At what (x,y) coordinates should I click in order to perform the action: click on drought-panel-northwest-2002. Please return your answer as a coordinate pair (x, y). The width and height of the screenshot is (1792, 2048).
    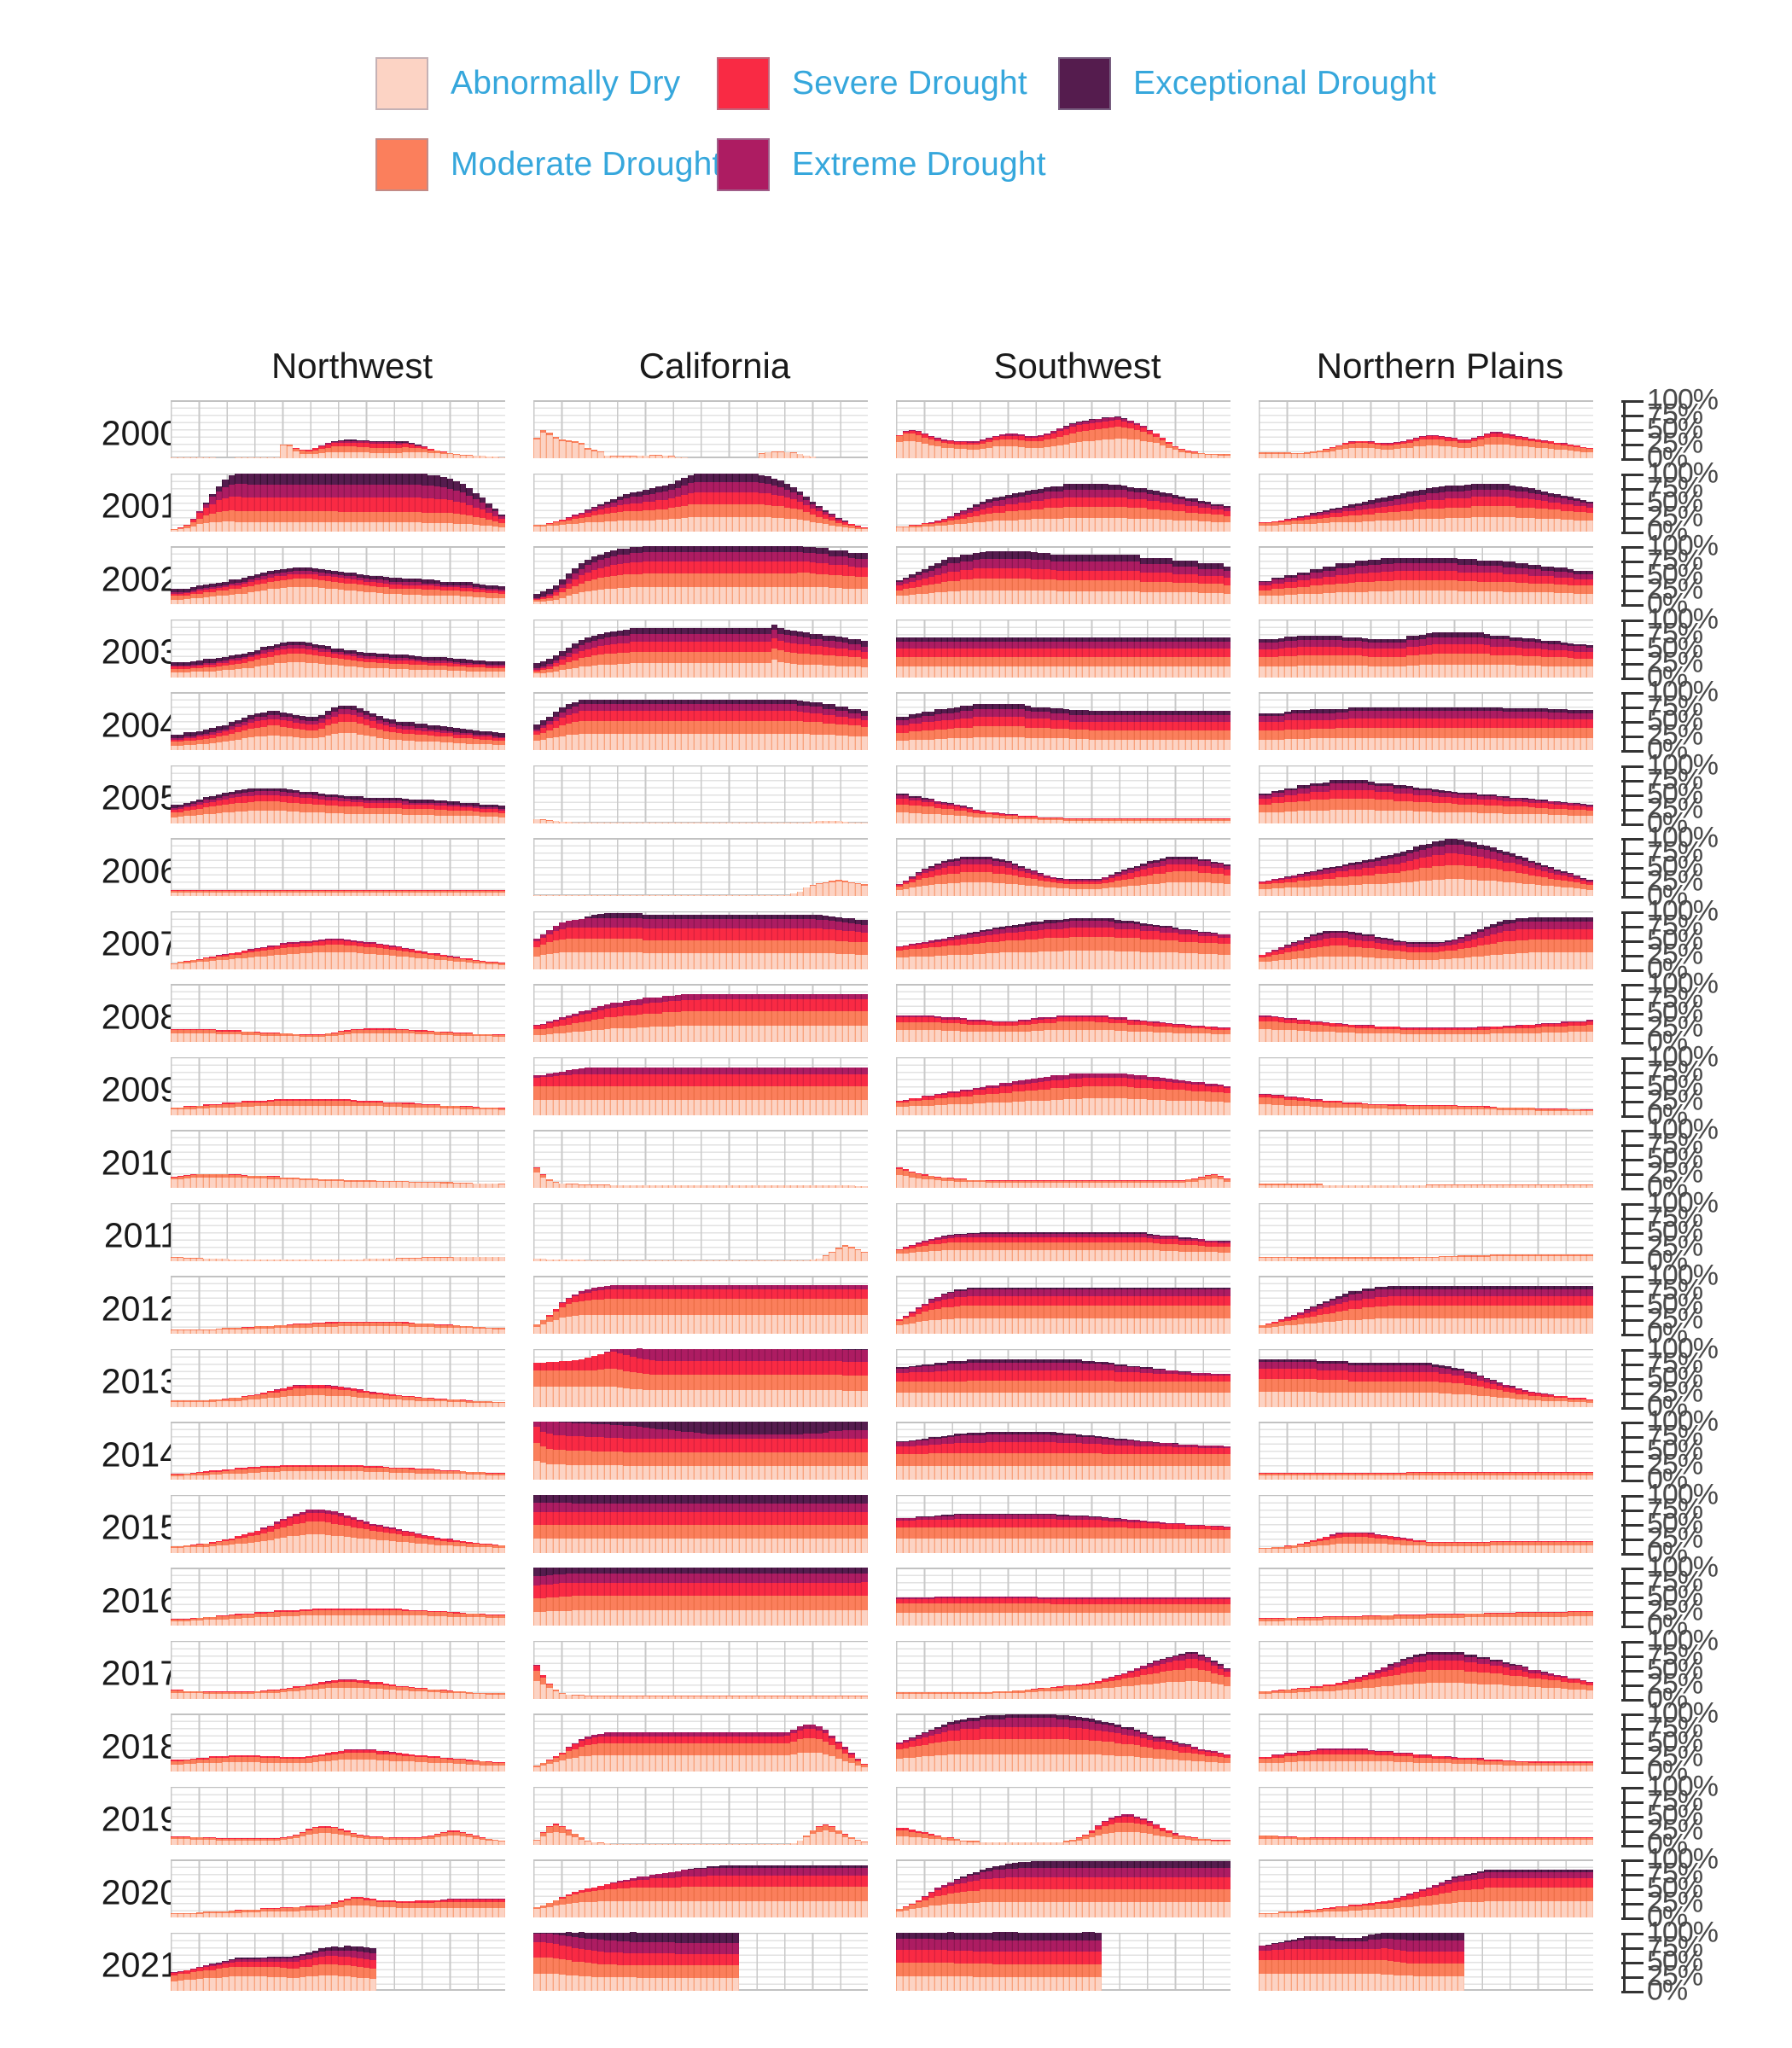
    Looking at the image, I should click on (338, 575).